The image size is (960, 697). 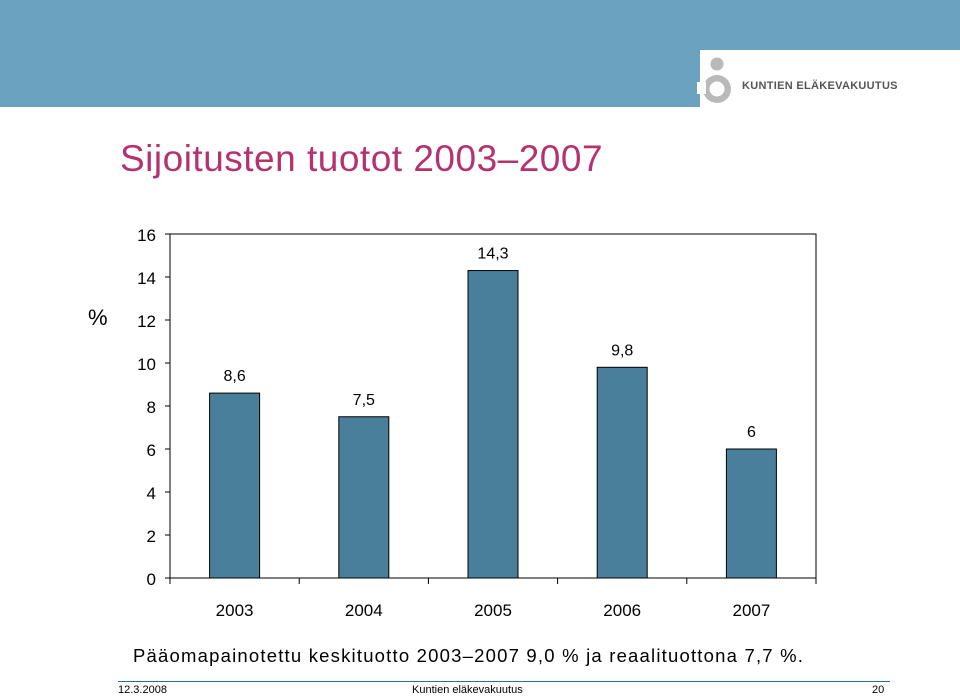 What do you see at coordinates (820, 86) in the screenshot?
I see `brand-name: KUNTIEN ELÄKEVAKUUTUS` at bounding box center [820, 86].